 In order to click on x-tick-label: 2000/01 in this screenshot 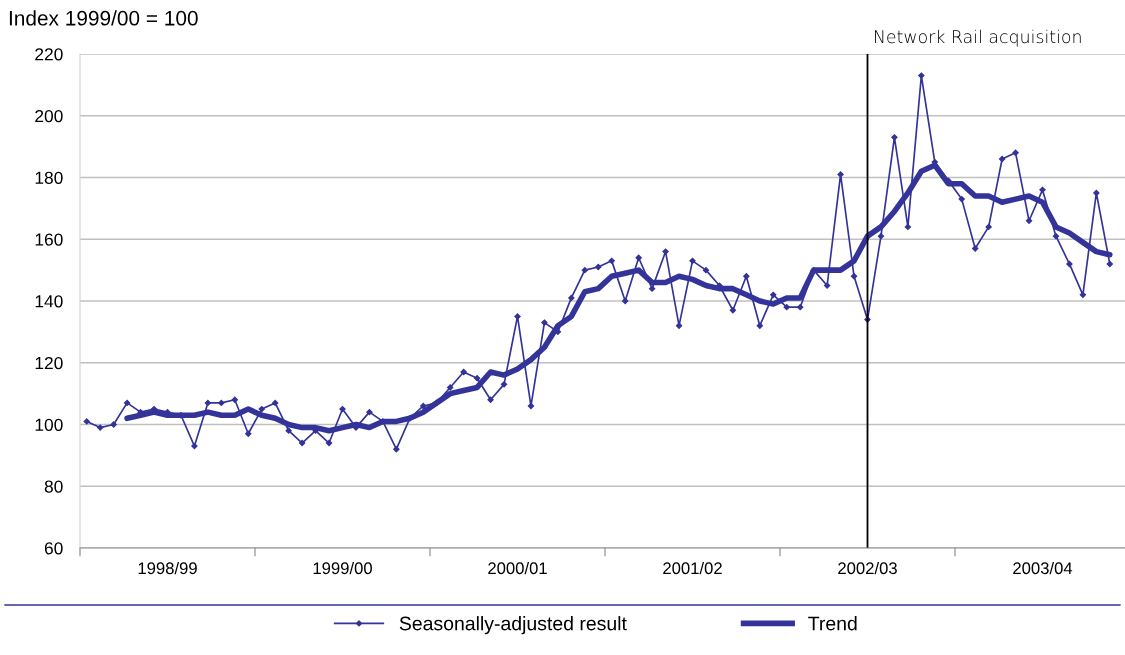, I will do `click(517, 568)`.